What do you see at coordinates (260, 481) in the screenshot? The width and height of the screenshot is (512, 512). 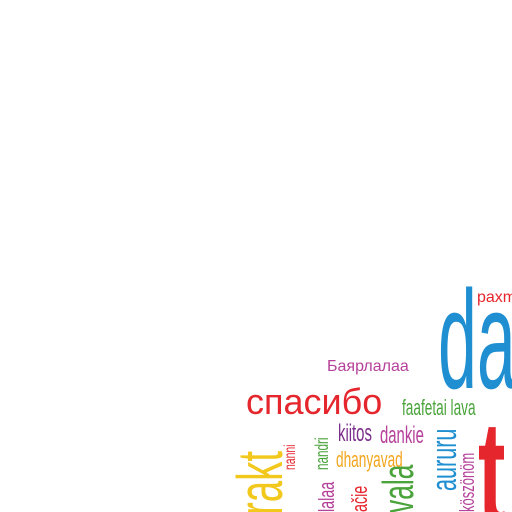 I see `word-urakt: rakt` at bounding box center [260, 481].